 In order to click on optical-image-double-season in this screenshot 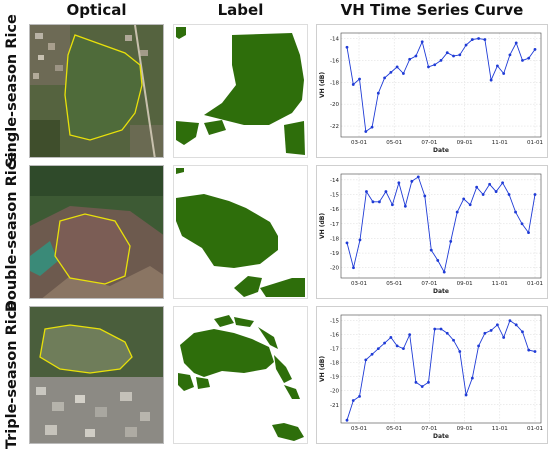, I will do `click(96, 232)`.